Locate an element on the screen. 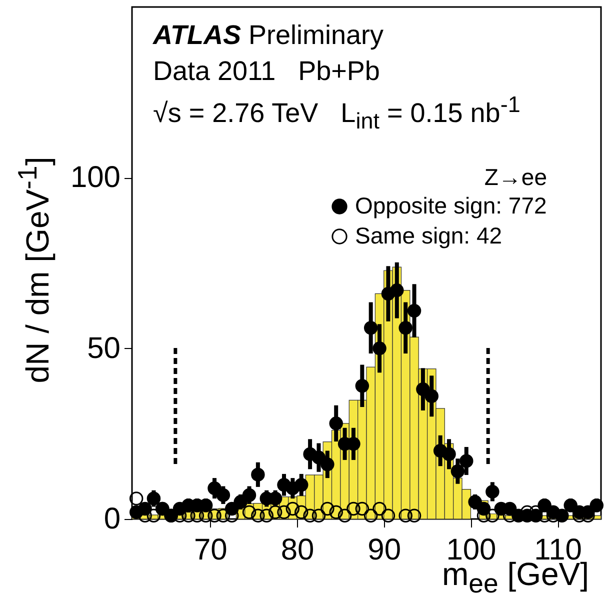  y-tick-label: 100 is located at coordinates (95, 177).